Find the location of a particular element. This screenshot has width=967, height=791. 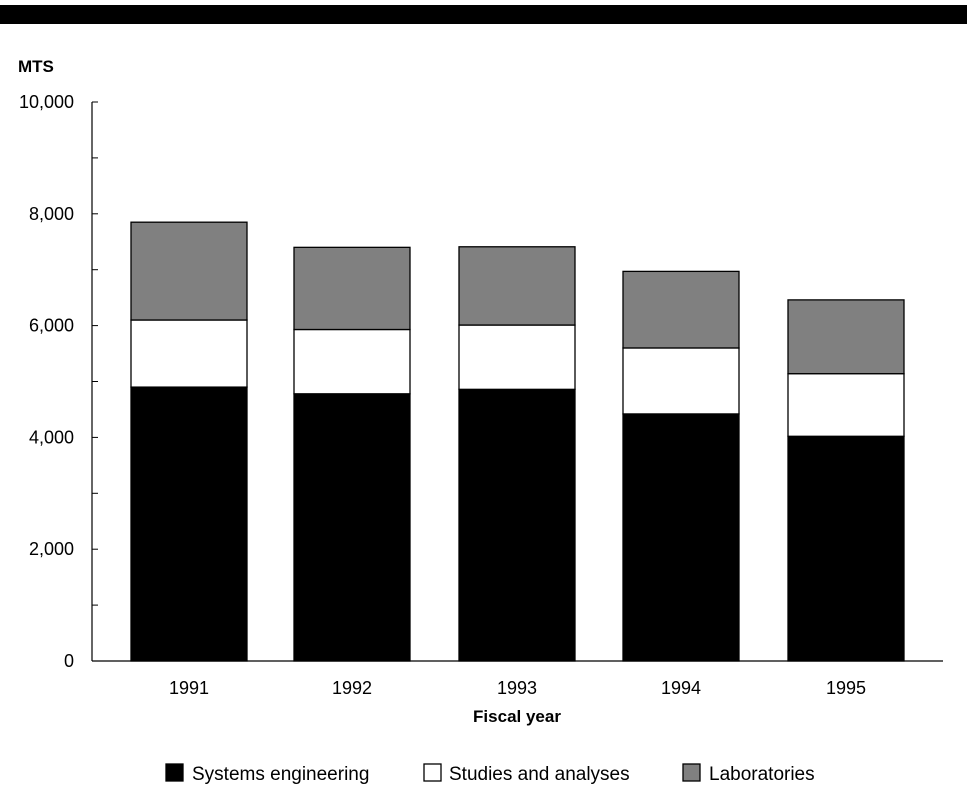

x-axis-label: Fiscal year is located at coordinates (517, 716).